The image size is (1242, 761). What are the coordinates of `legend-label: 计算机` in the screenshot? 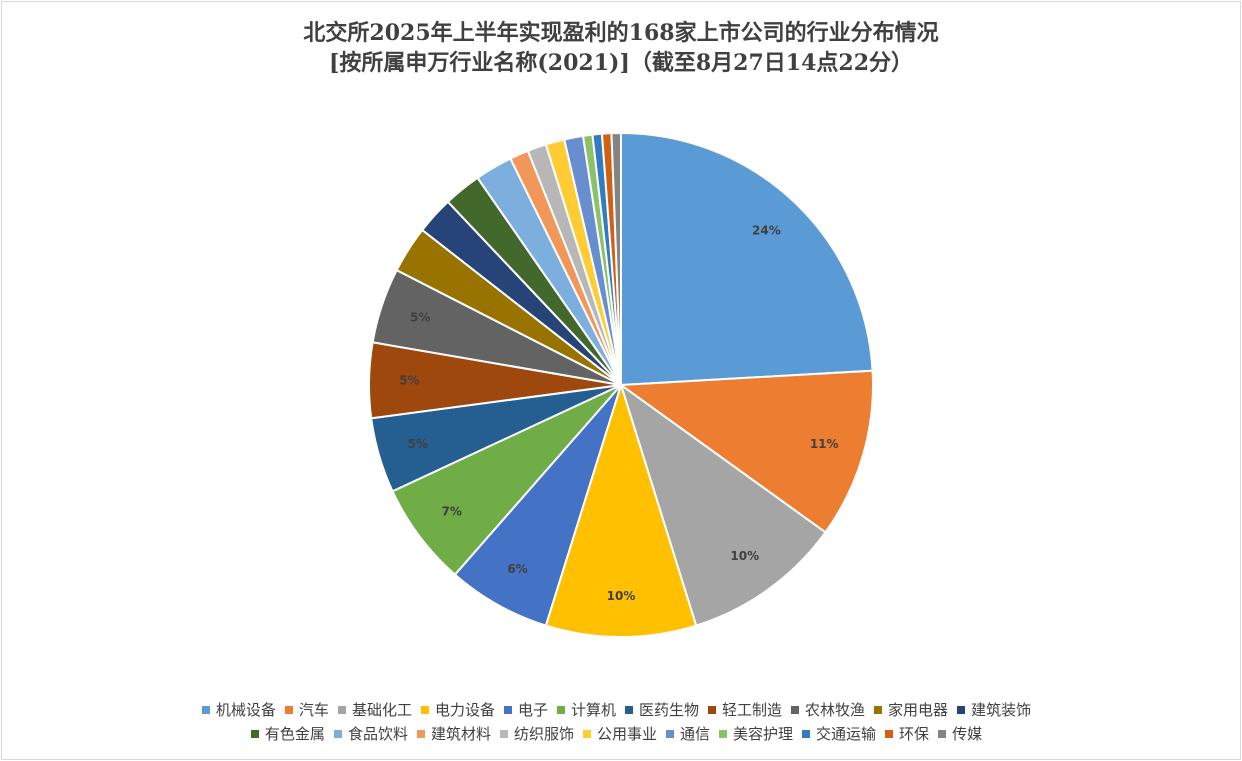 It's located at (593, 710).